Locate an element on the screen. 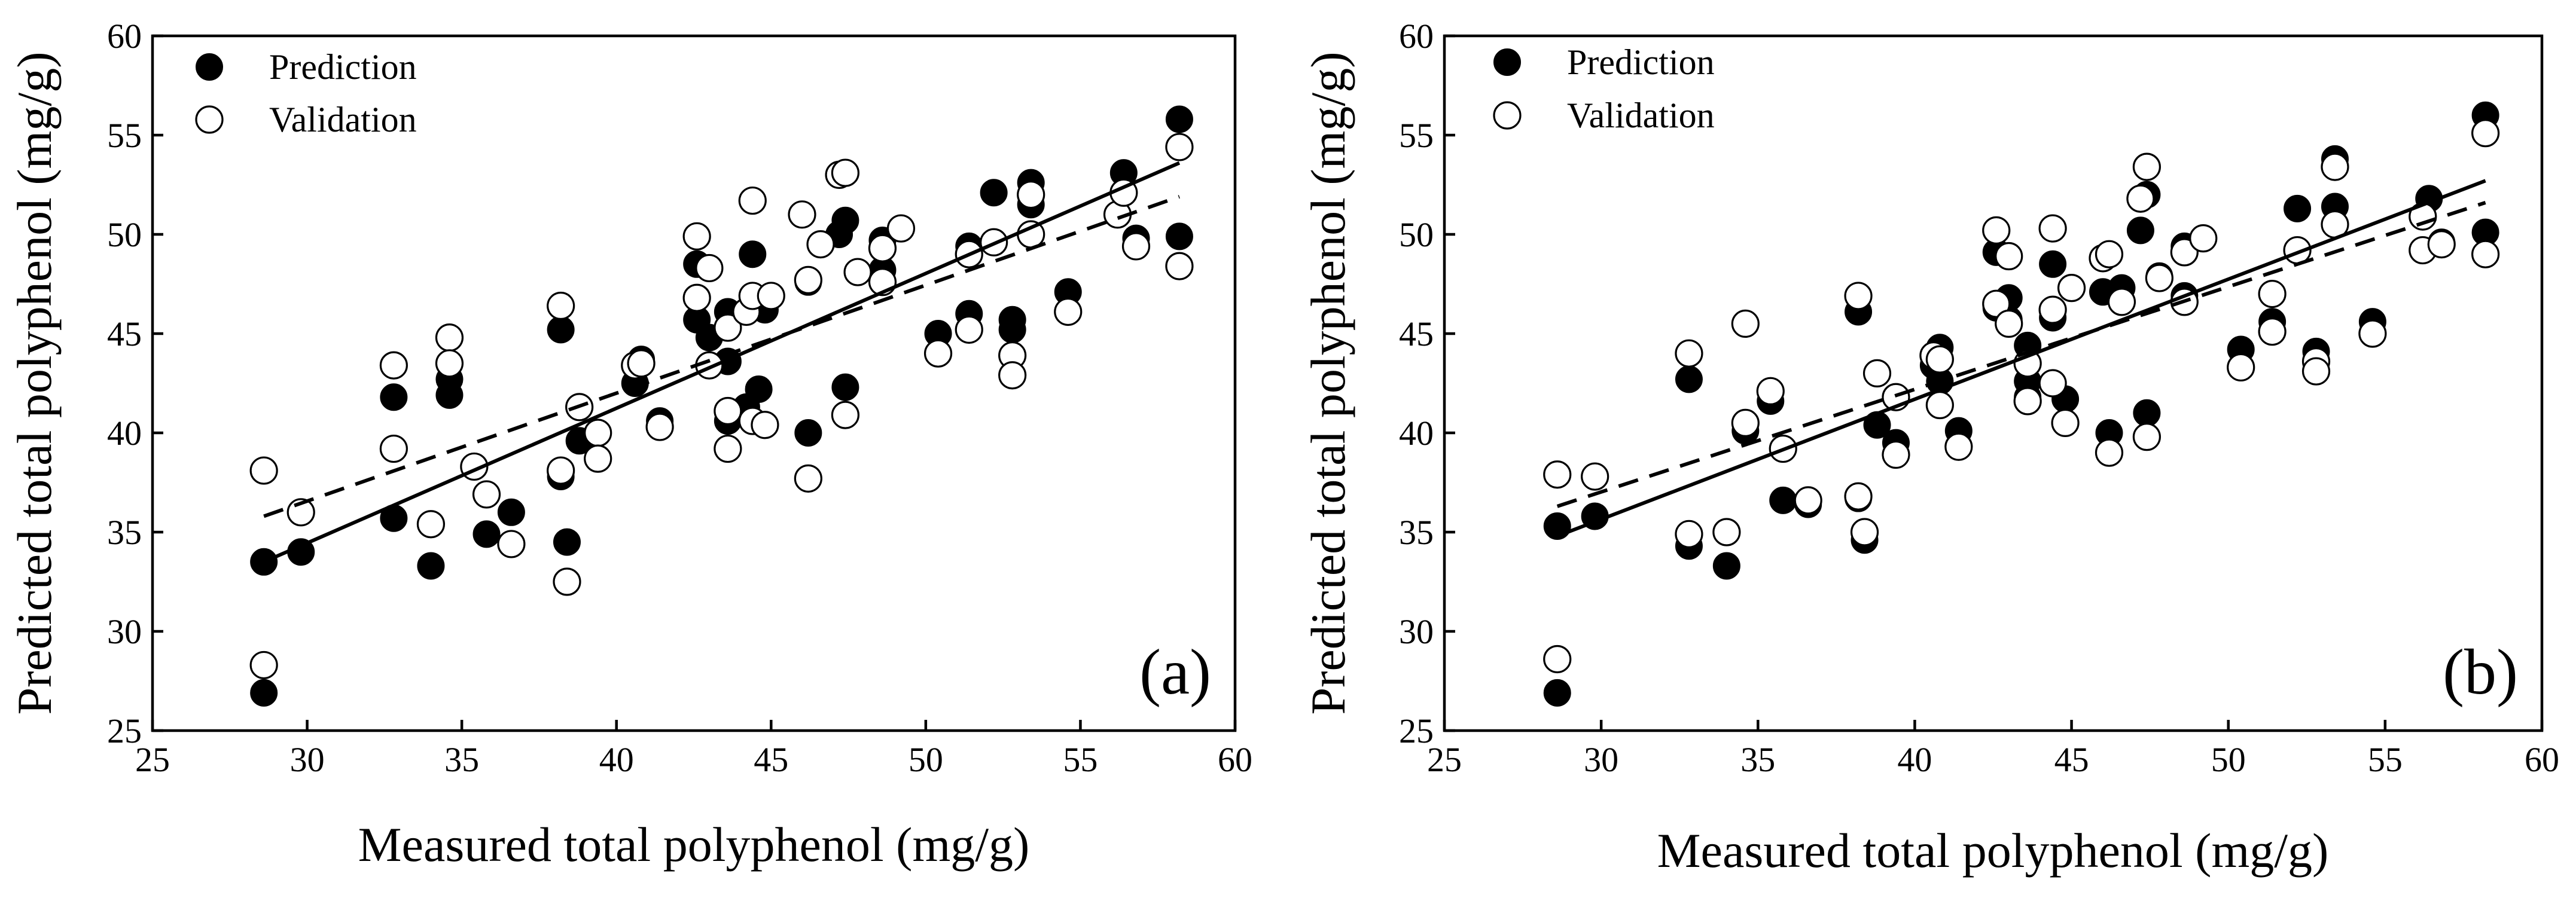 This screenshot has width=2576, height=901. x-tick-label: 55 is located at coordinates (2385, 759).